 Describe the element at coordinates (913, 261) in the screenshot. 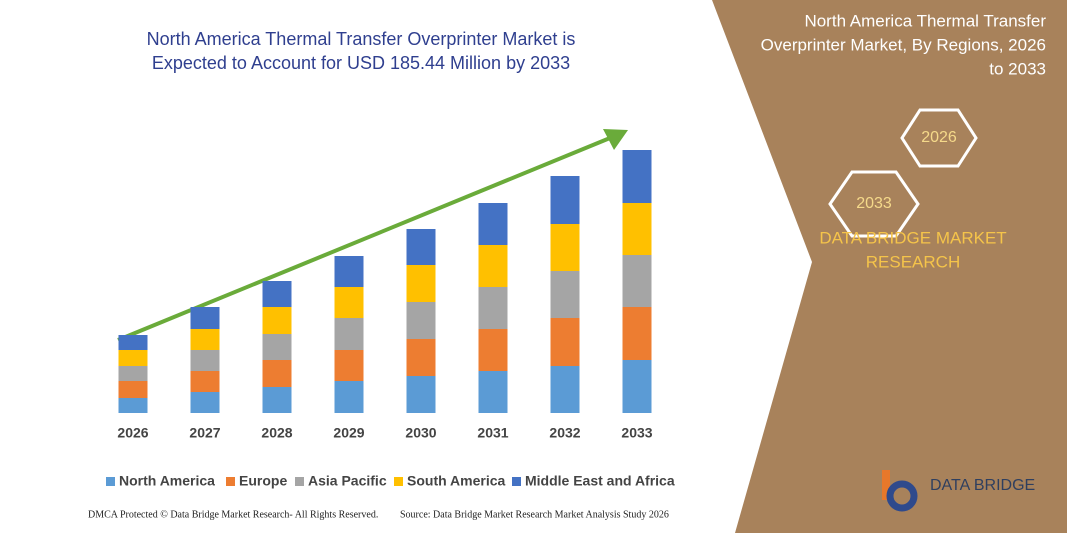

I see `brand: RESEARCH` at that location.